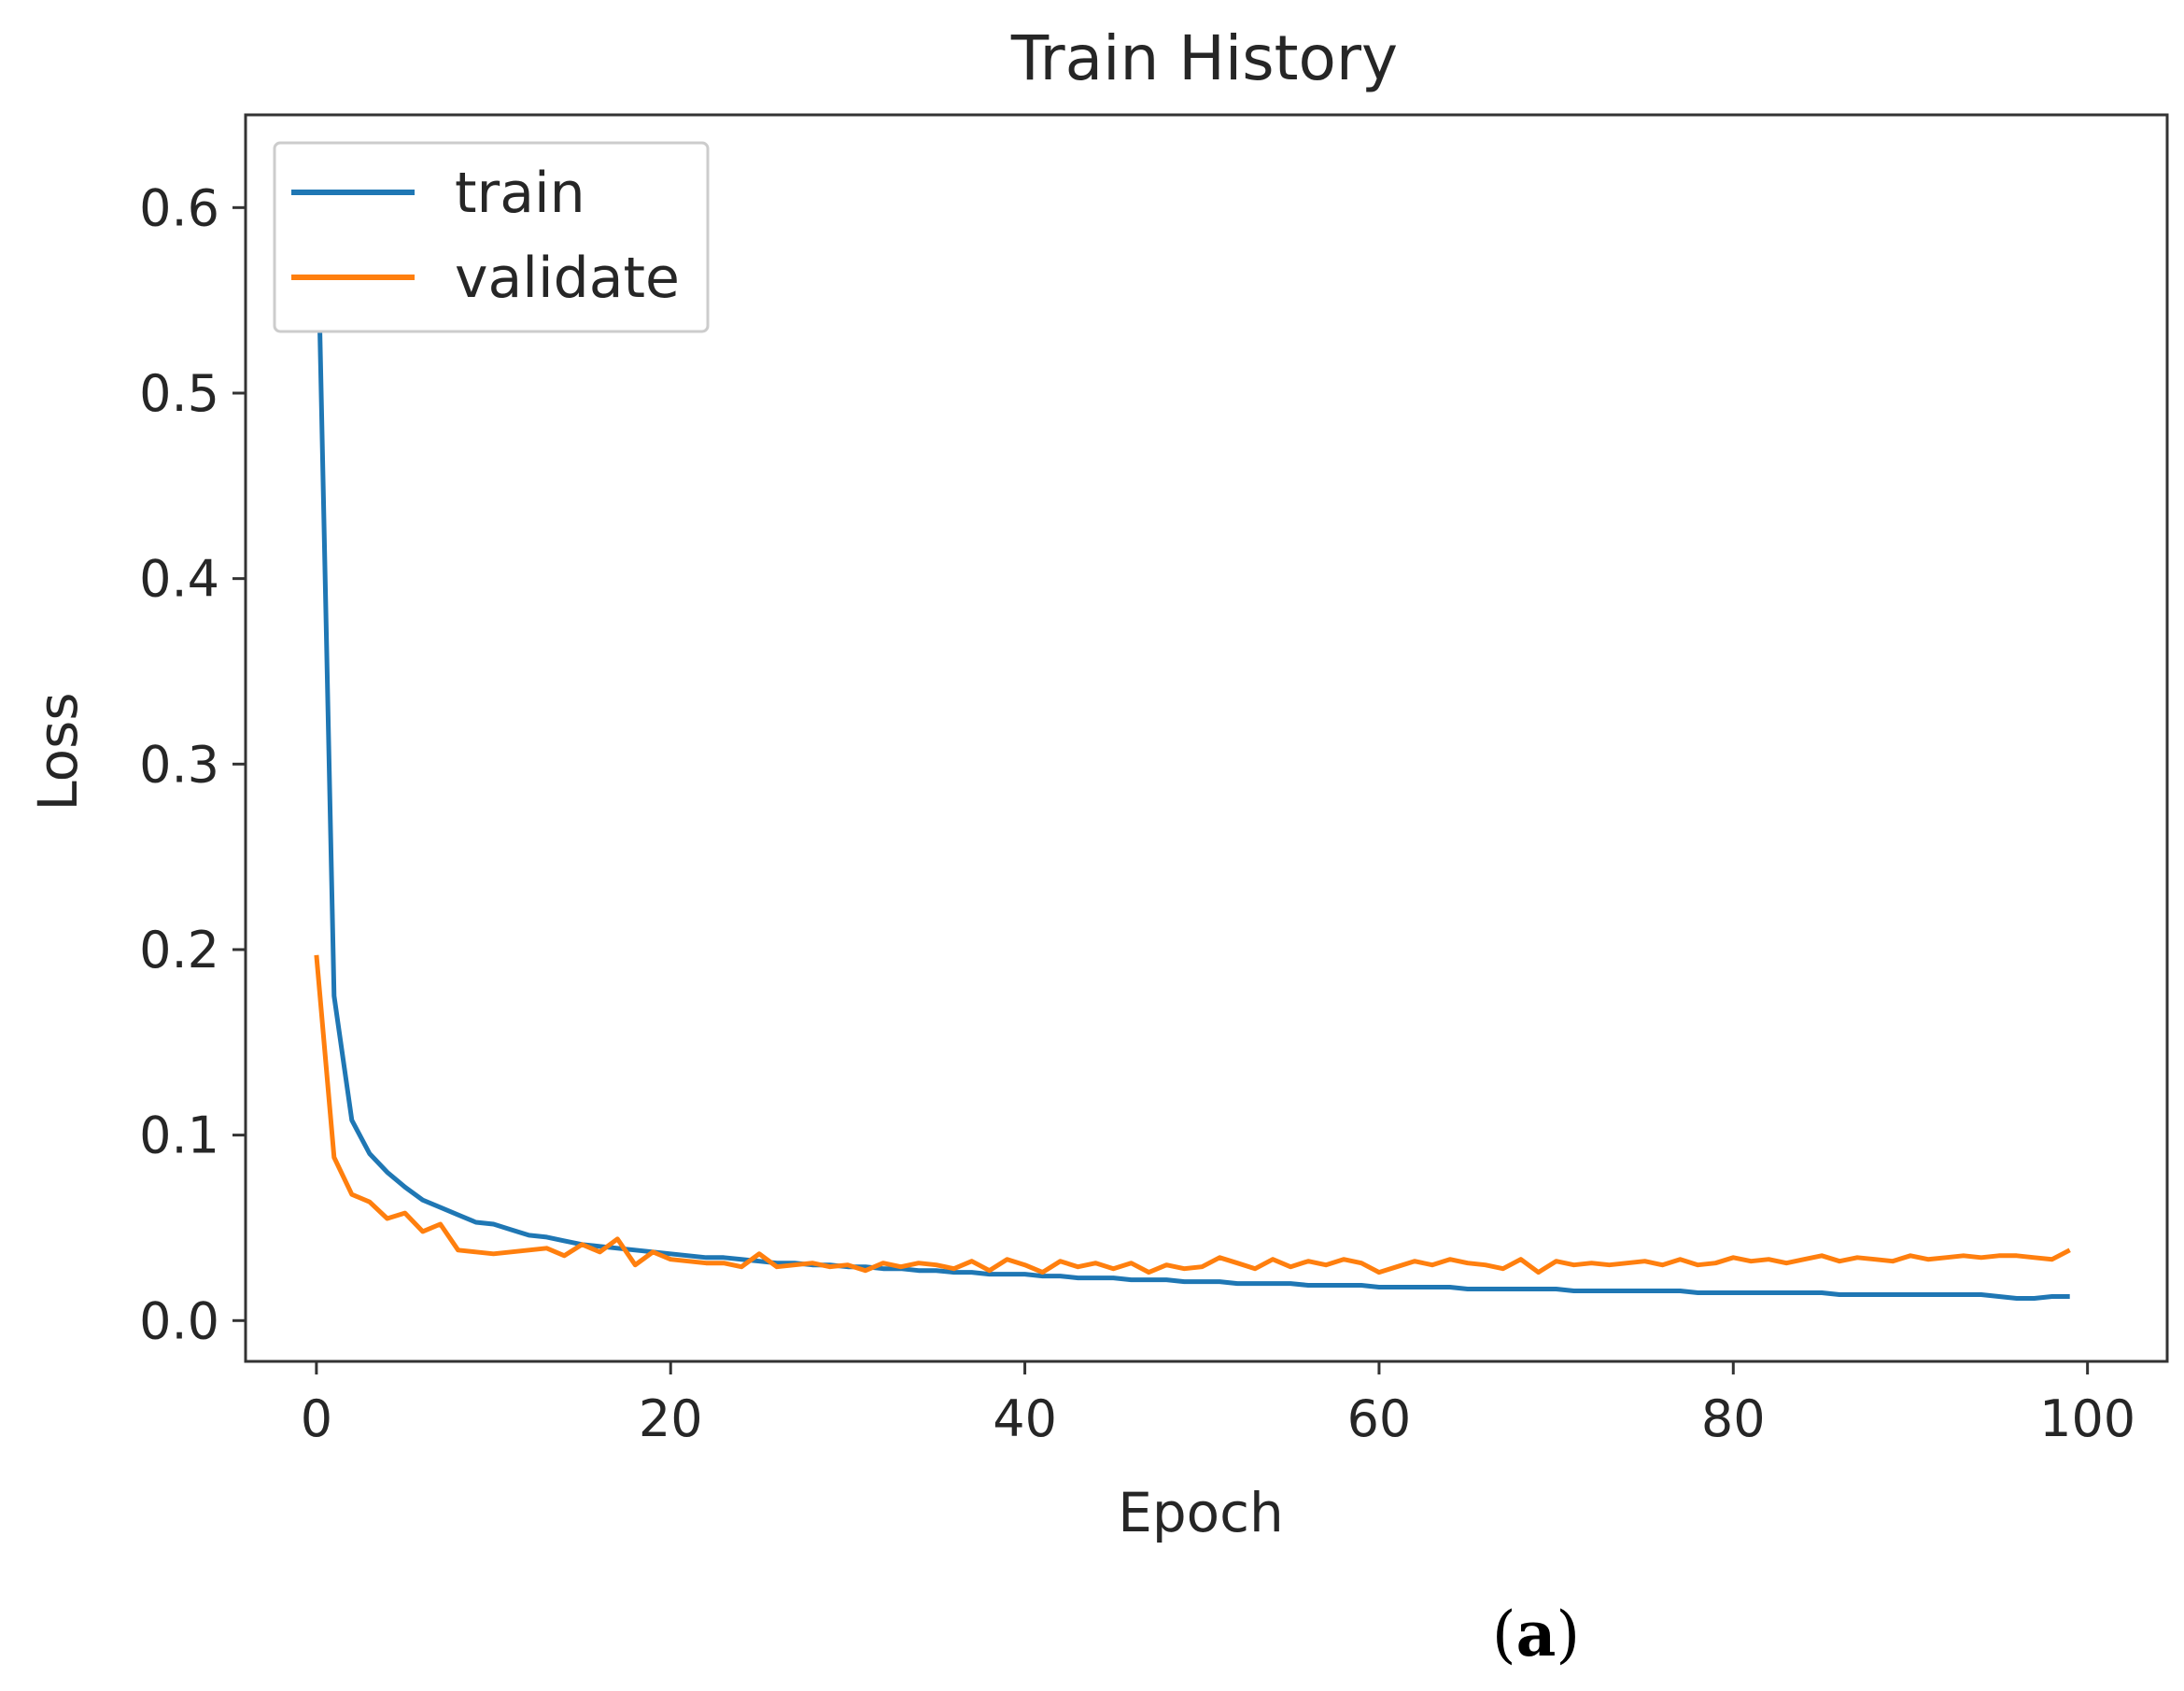 This screenshot has width=2184, height=1691. Describe the element at coordinates (1025, 1418) in the screenshot. I see `x-tick-label: 40` at that location.